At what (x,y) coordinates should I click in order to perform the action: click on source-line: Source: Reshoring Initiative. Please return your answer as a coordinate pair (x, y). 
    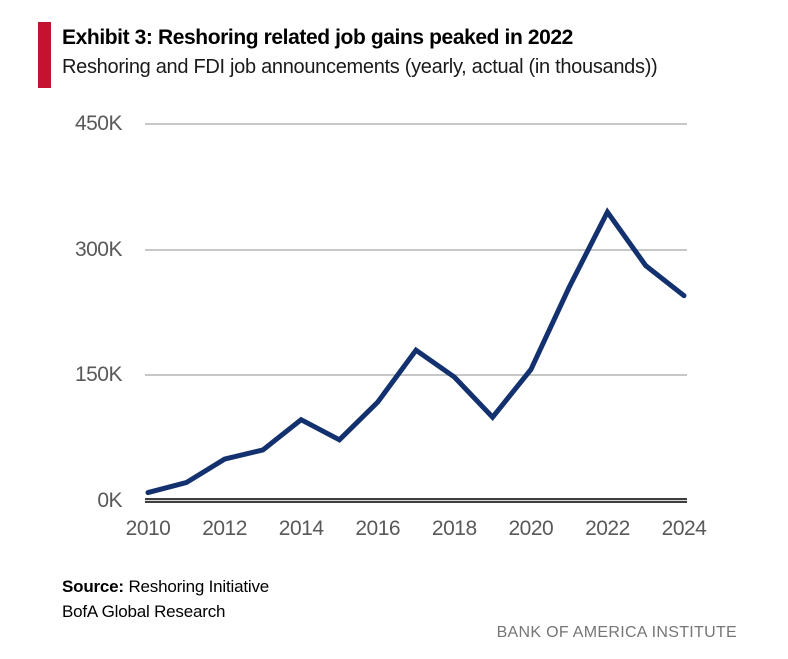
    Looking at the image, I should click on (165, 586).